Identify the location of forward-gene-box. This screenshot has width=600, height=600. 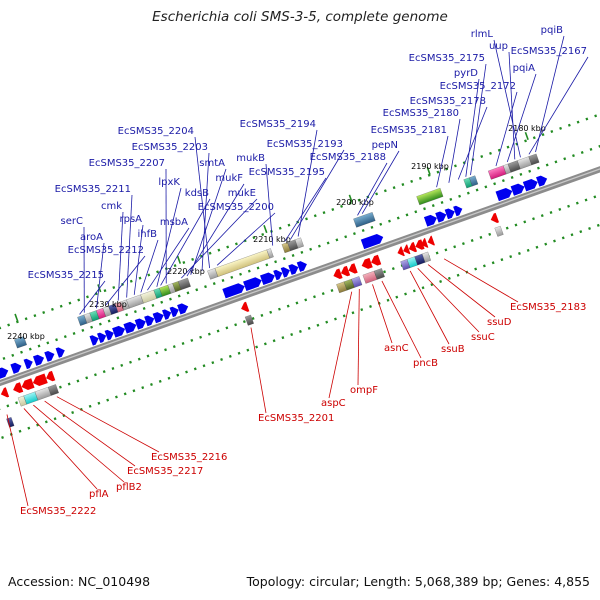
(497, 172).